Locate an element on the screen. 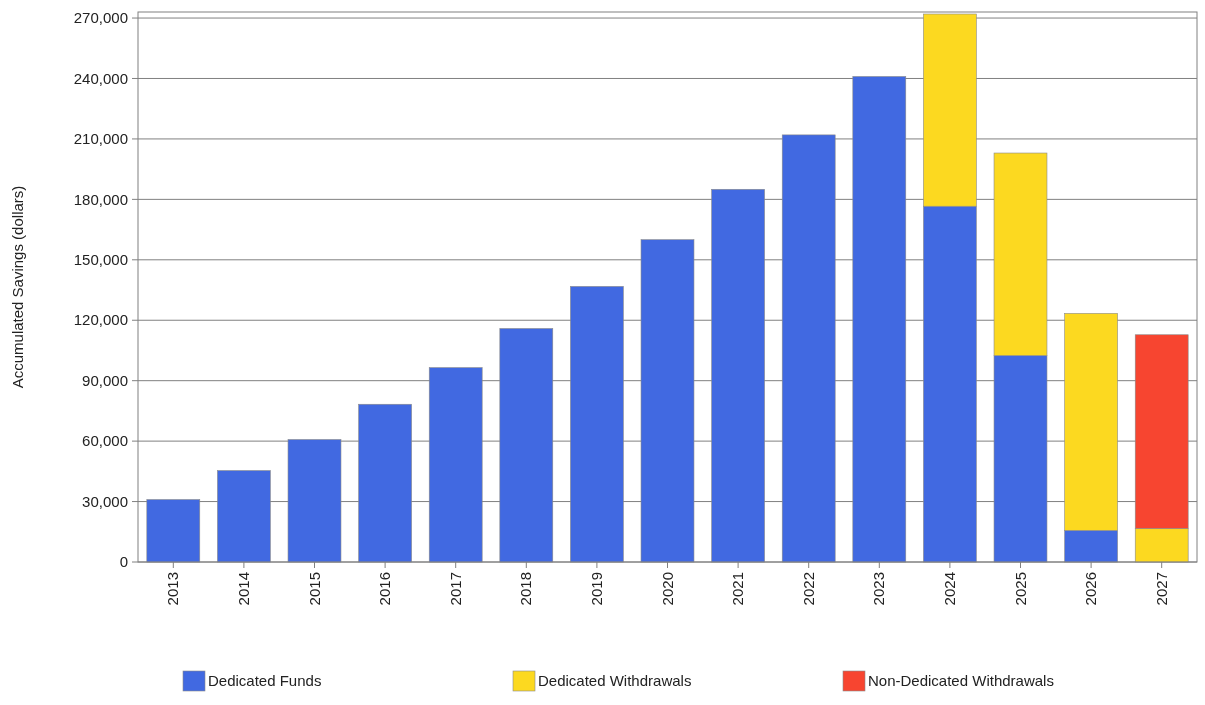 This screenshot has width=1205, height=705. legend-label: Dedicated Withdrawals is located at coordinates (615, 681).